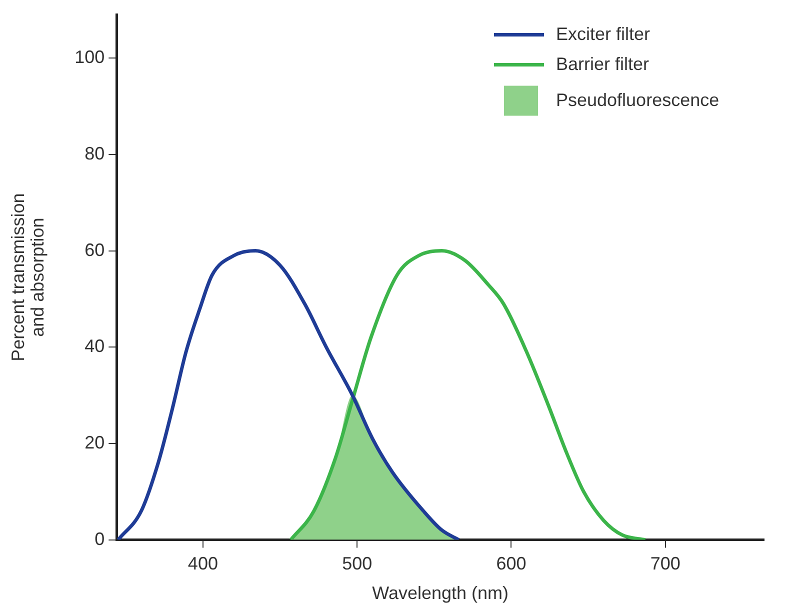 The image size is (809, 614). Describe the element at coordinates (89, 57) in the screenshot. I see `y-tick-label: 100` at that location.